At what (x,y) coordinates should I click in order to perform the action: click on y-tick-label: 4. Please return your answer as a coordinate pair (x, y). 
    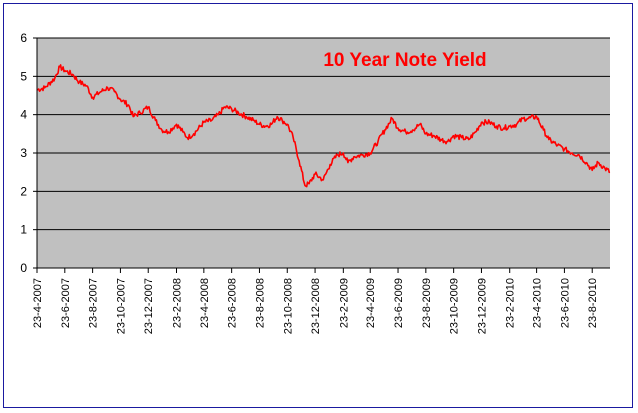
    Looking at the image, I should click on (23, 115).